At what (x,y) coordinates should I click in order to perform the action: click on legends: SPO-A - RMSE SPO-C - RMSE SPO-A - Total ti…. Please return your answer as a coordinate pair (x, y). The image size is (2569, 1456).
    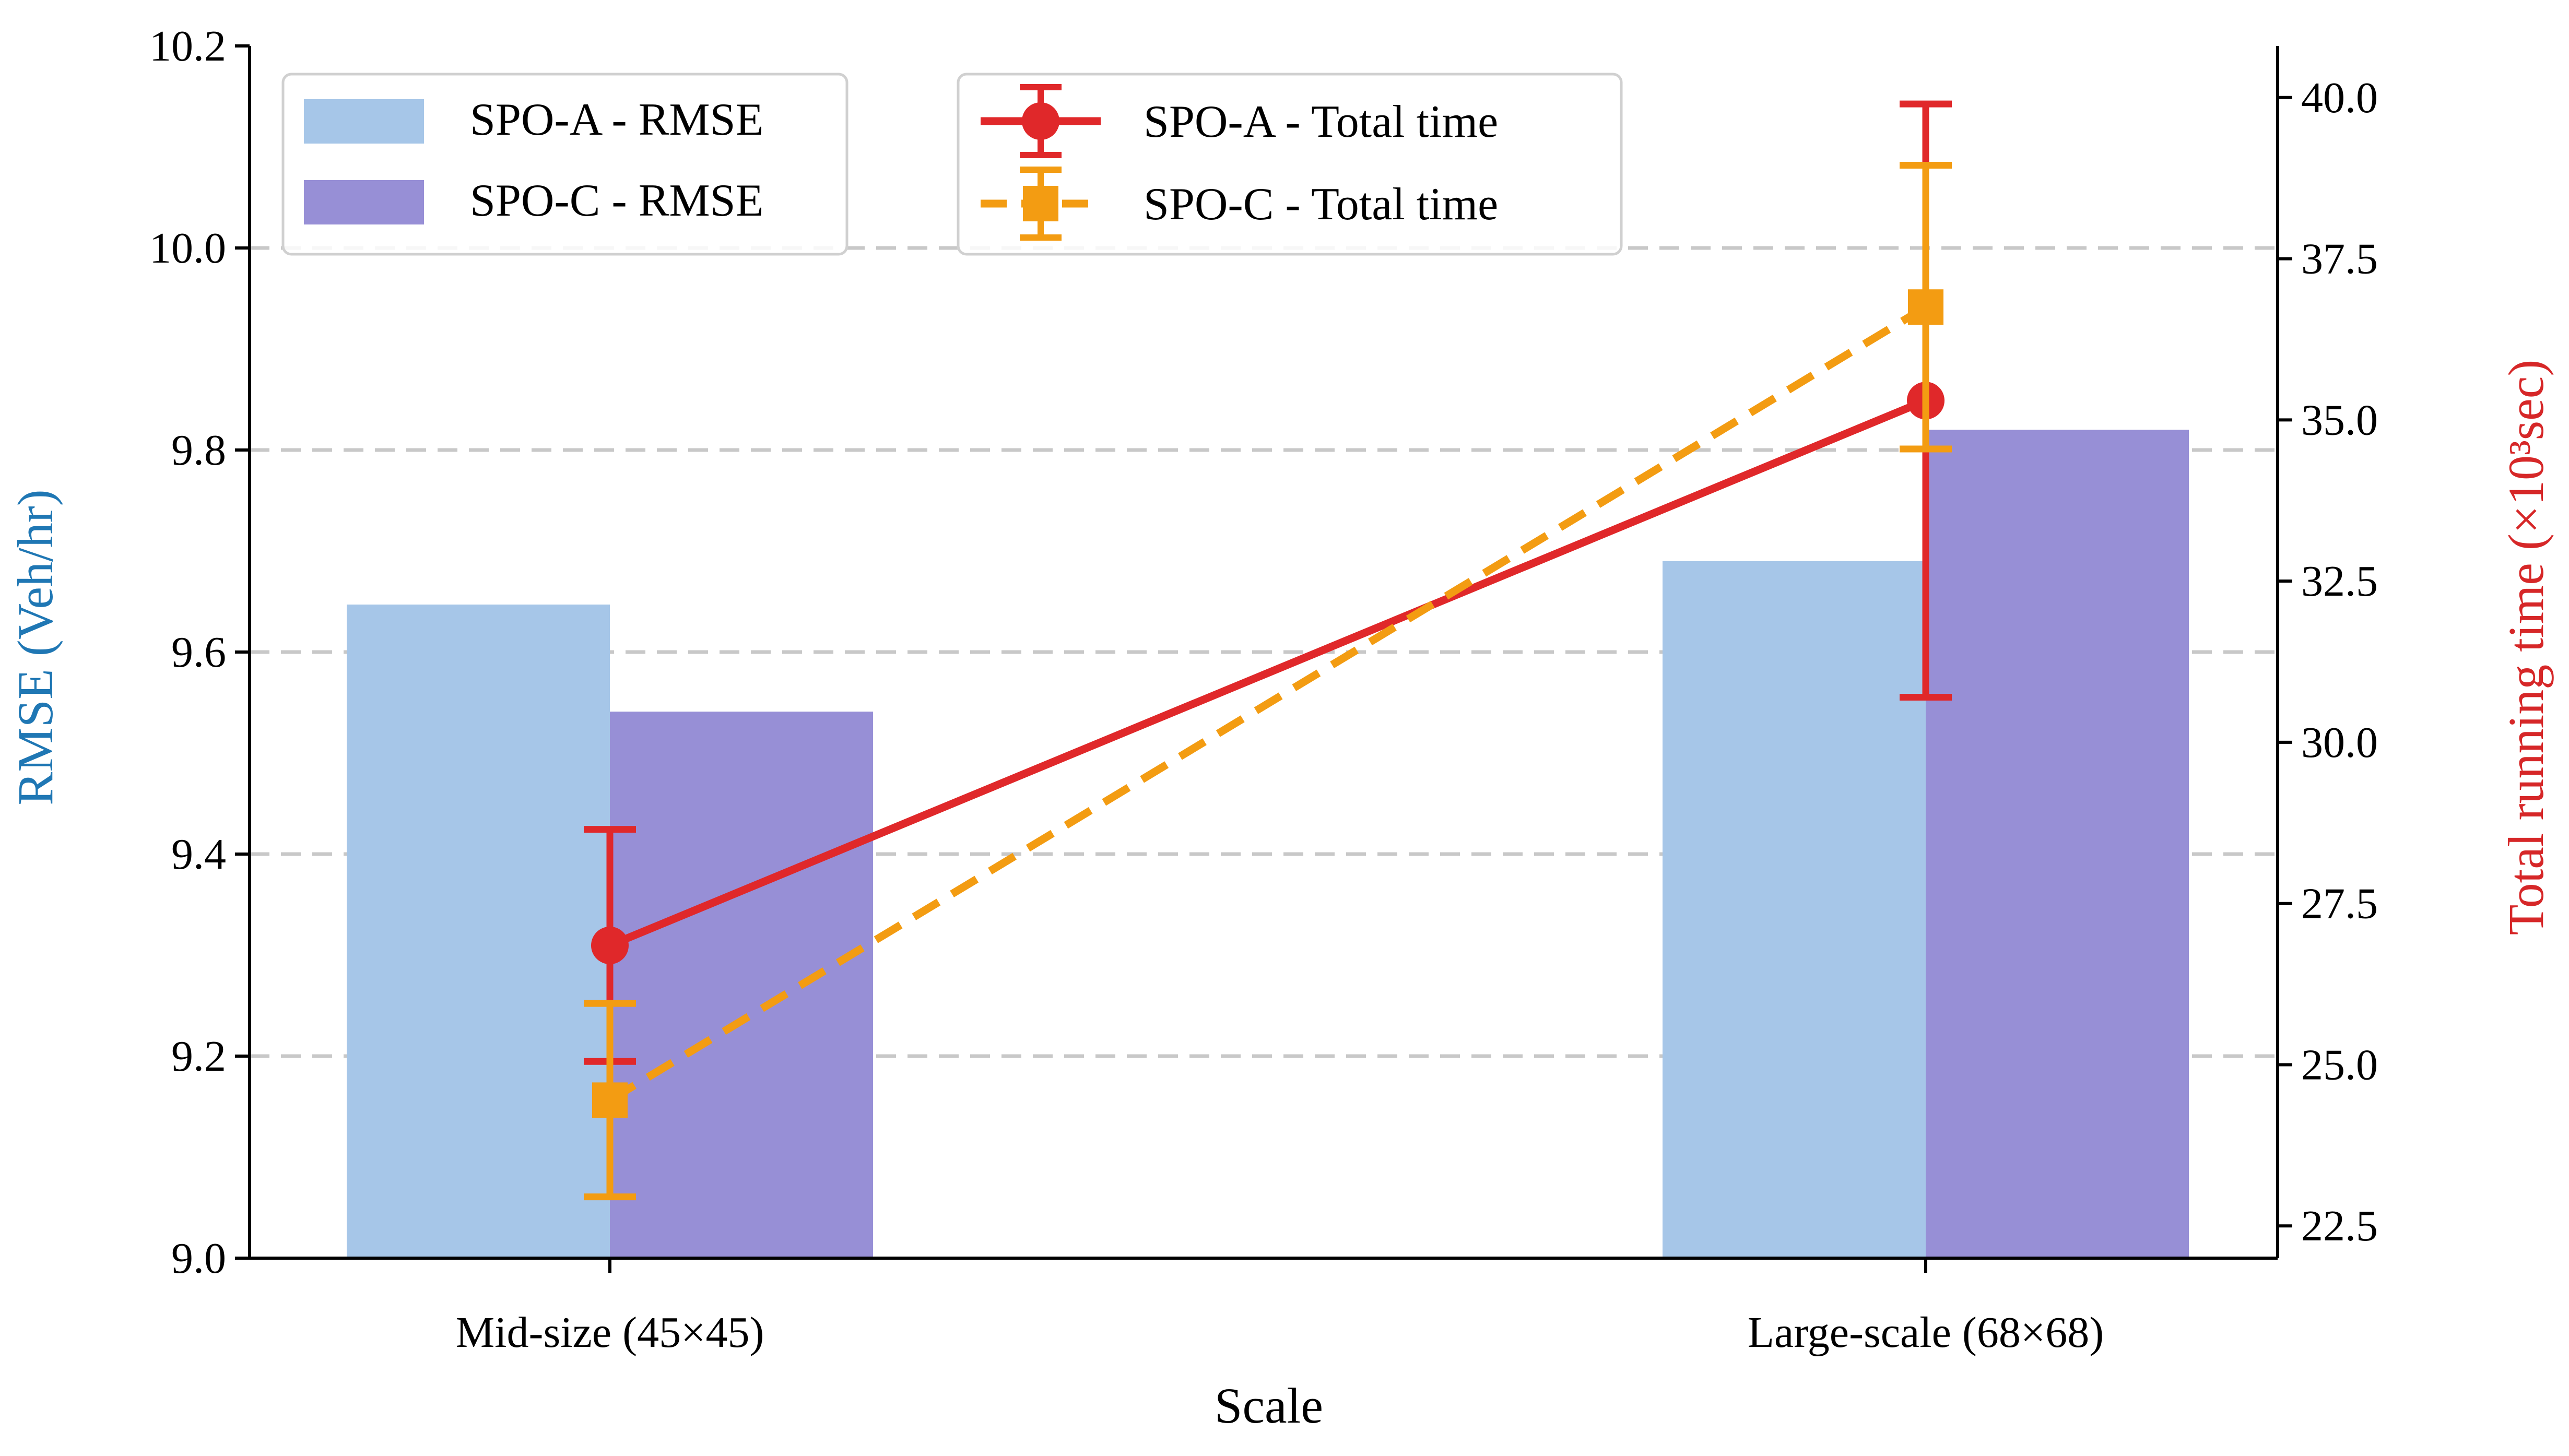
    Looking at the image, I should click on (952, 165).